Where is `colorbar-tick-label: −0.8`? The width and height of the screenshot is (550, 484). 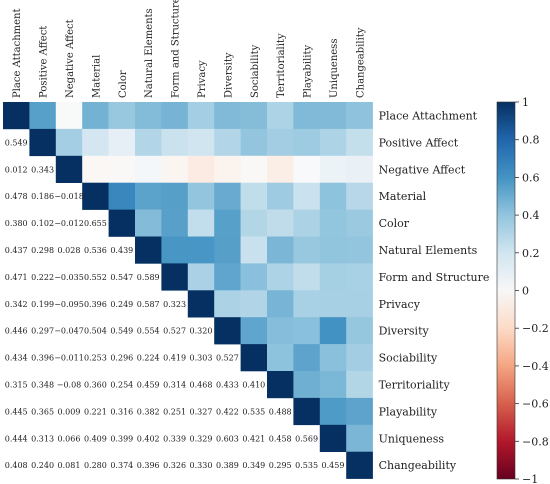
colorbar-tick-label: −0.8 is located at coordinates (535, 441).